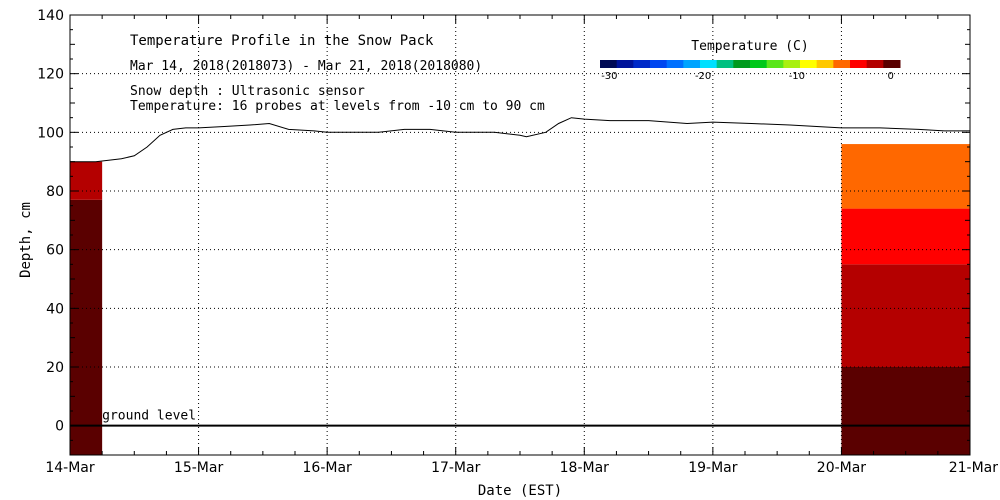 This screenshot has width=1000, height=500. Describe the element at coordinates (703, 76) in the screenshot. I see `colorbar-tick-label: -20` at that location.